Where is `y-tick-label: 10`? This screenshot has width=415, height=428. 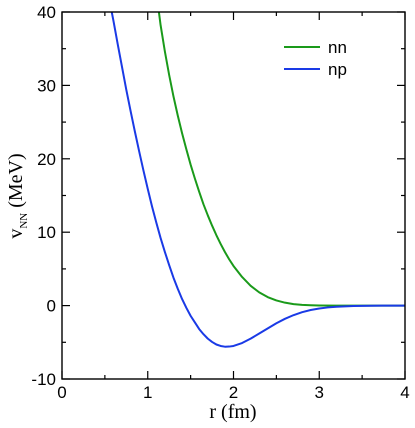 y-tick-label: 10 is located at coordinates (46, 232).